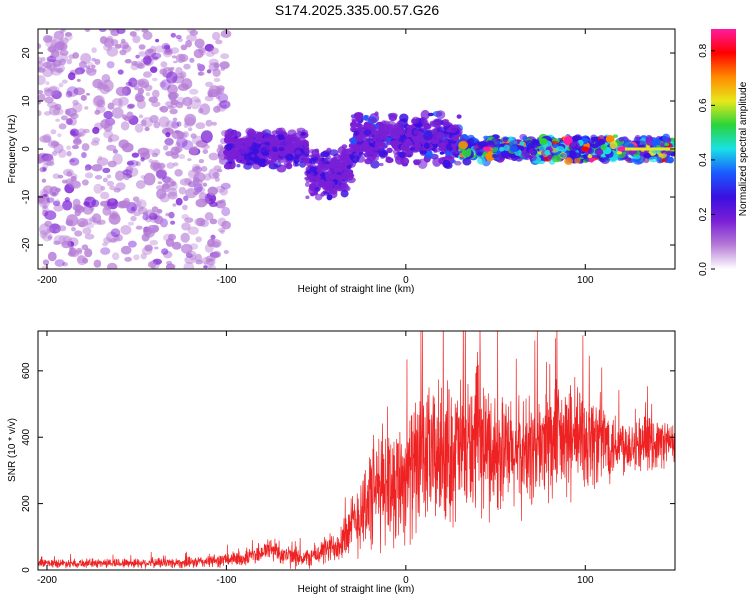  What do you see at coordinates (621, 149) in the screenshot?
I see `heatmap-peak` at bounding box center [621, 149].